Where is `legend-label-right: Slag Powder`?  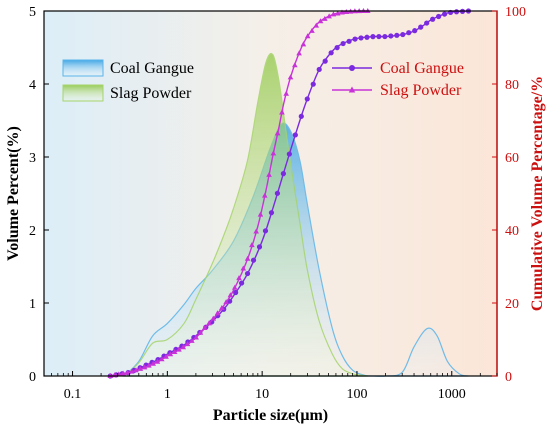
legend-label-right: Slag Powder is located at coordinates (421, 90).